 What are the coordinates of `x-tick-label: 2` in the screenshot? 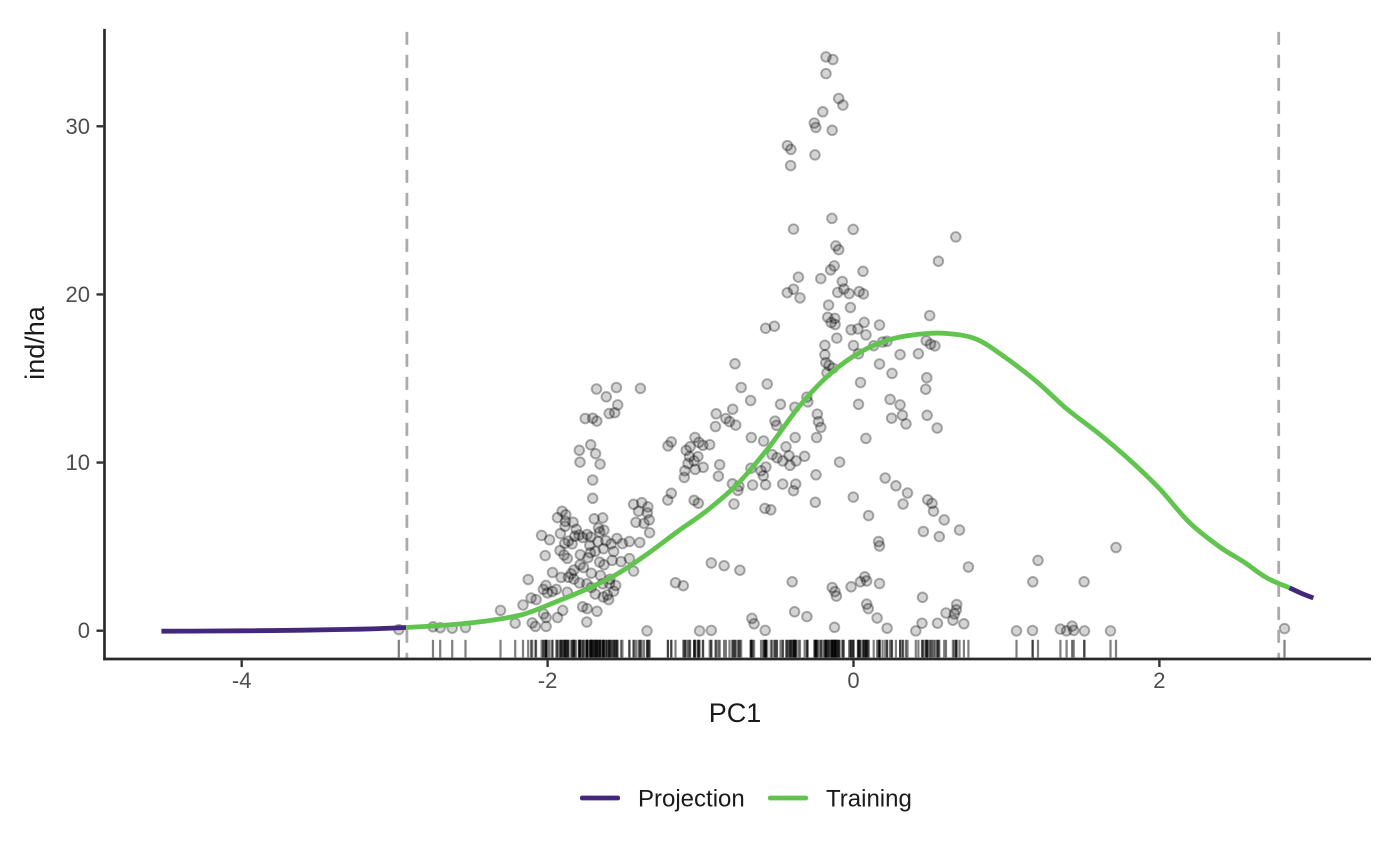 It's located at (1159, 680).